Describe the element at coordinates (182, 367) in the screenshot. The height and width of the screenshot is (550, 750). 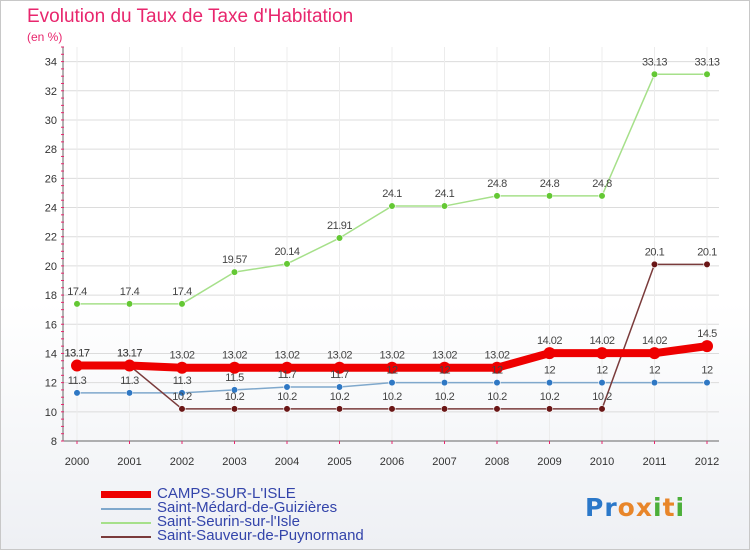
I see `series-0-point-2002` at that location.